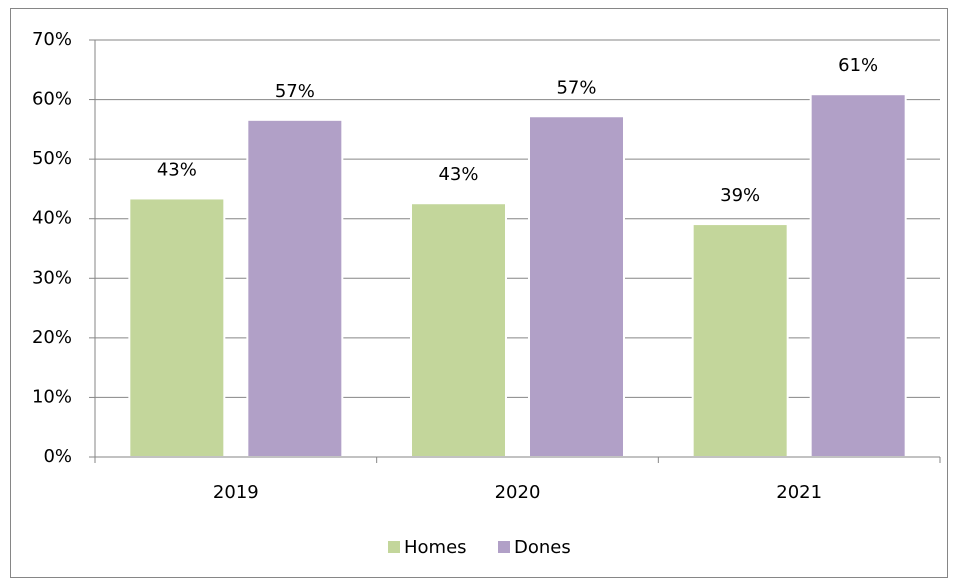 Image resolution: width=956 pixels, height=587 pixels. Describe the element at coordinates (518, 492) in the screenshot. I see `x-tick-label: 2020` at that location.